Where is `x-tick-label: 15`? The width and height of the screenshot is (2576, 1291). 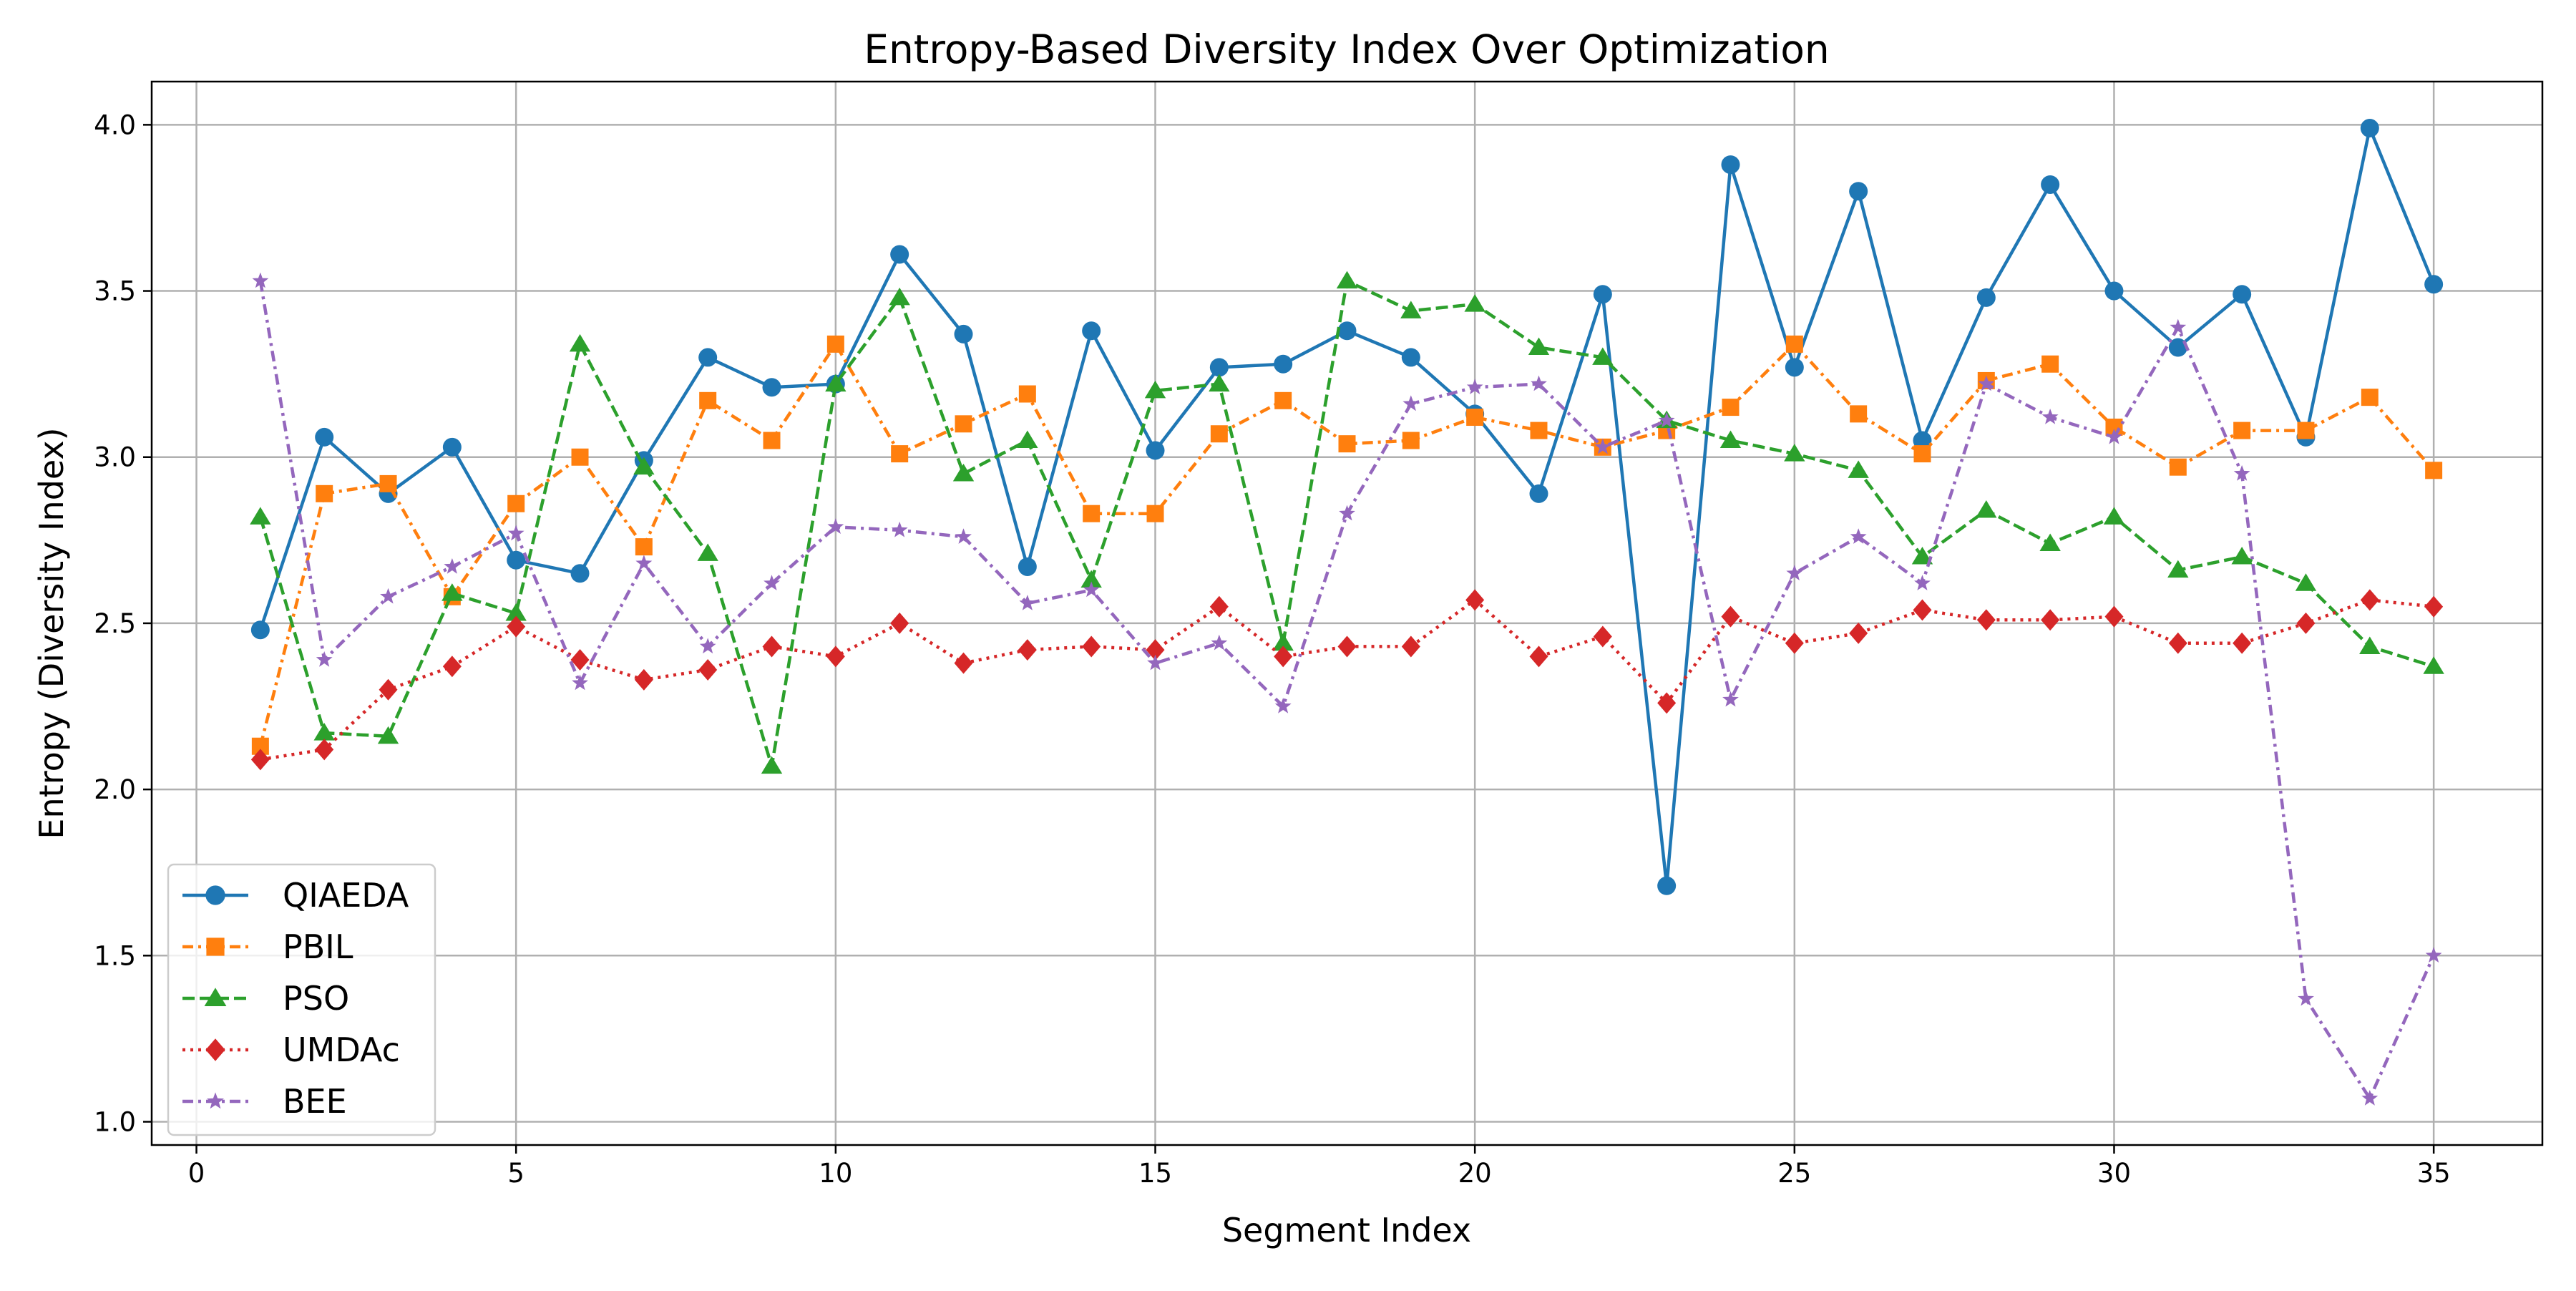
x-tick-label: 15 is located at coordinates (1155, 1173).